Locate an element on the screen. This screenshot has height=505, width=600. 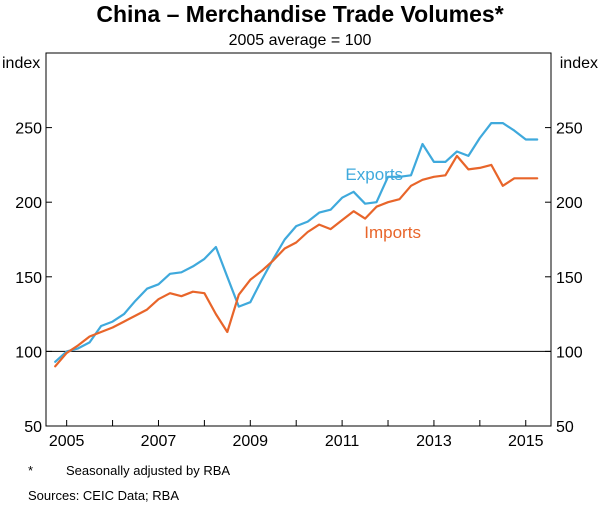
x-tick-label: 2009 is located at coordinates (250, 441).